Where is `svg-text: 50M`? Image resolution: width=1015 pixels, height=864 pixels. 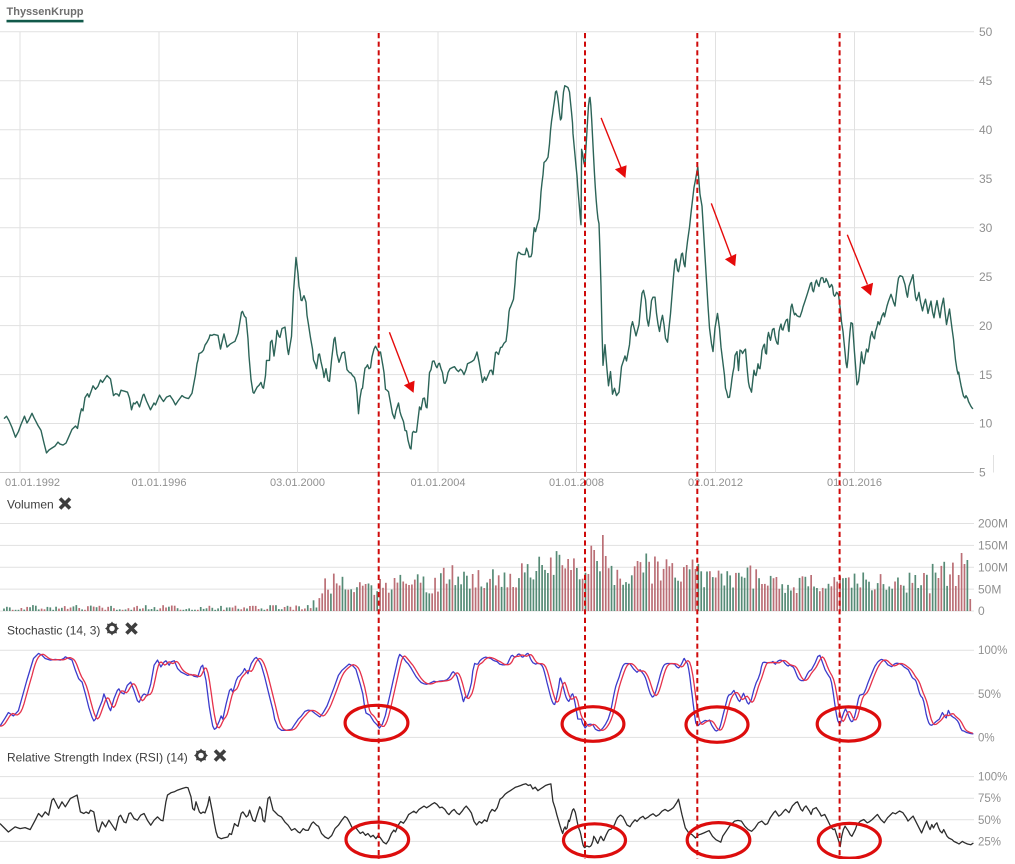
svg-text: 50M is located at coordinates (989, 589).